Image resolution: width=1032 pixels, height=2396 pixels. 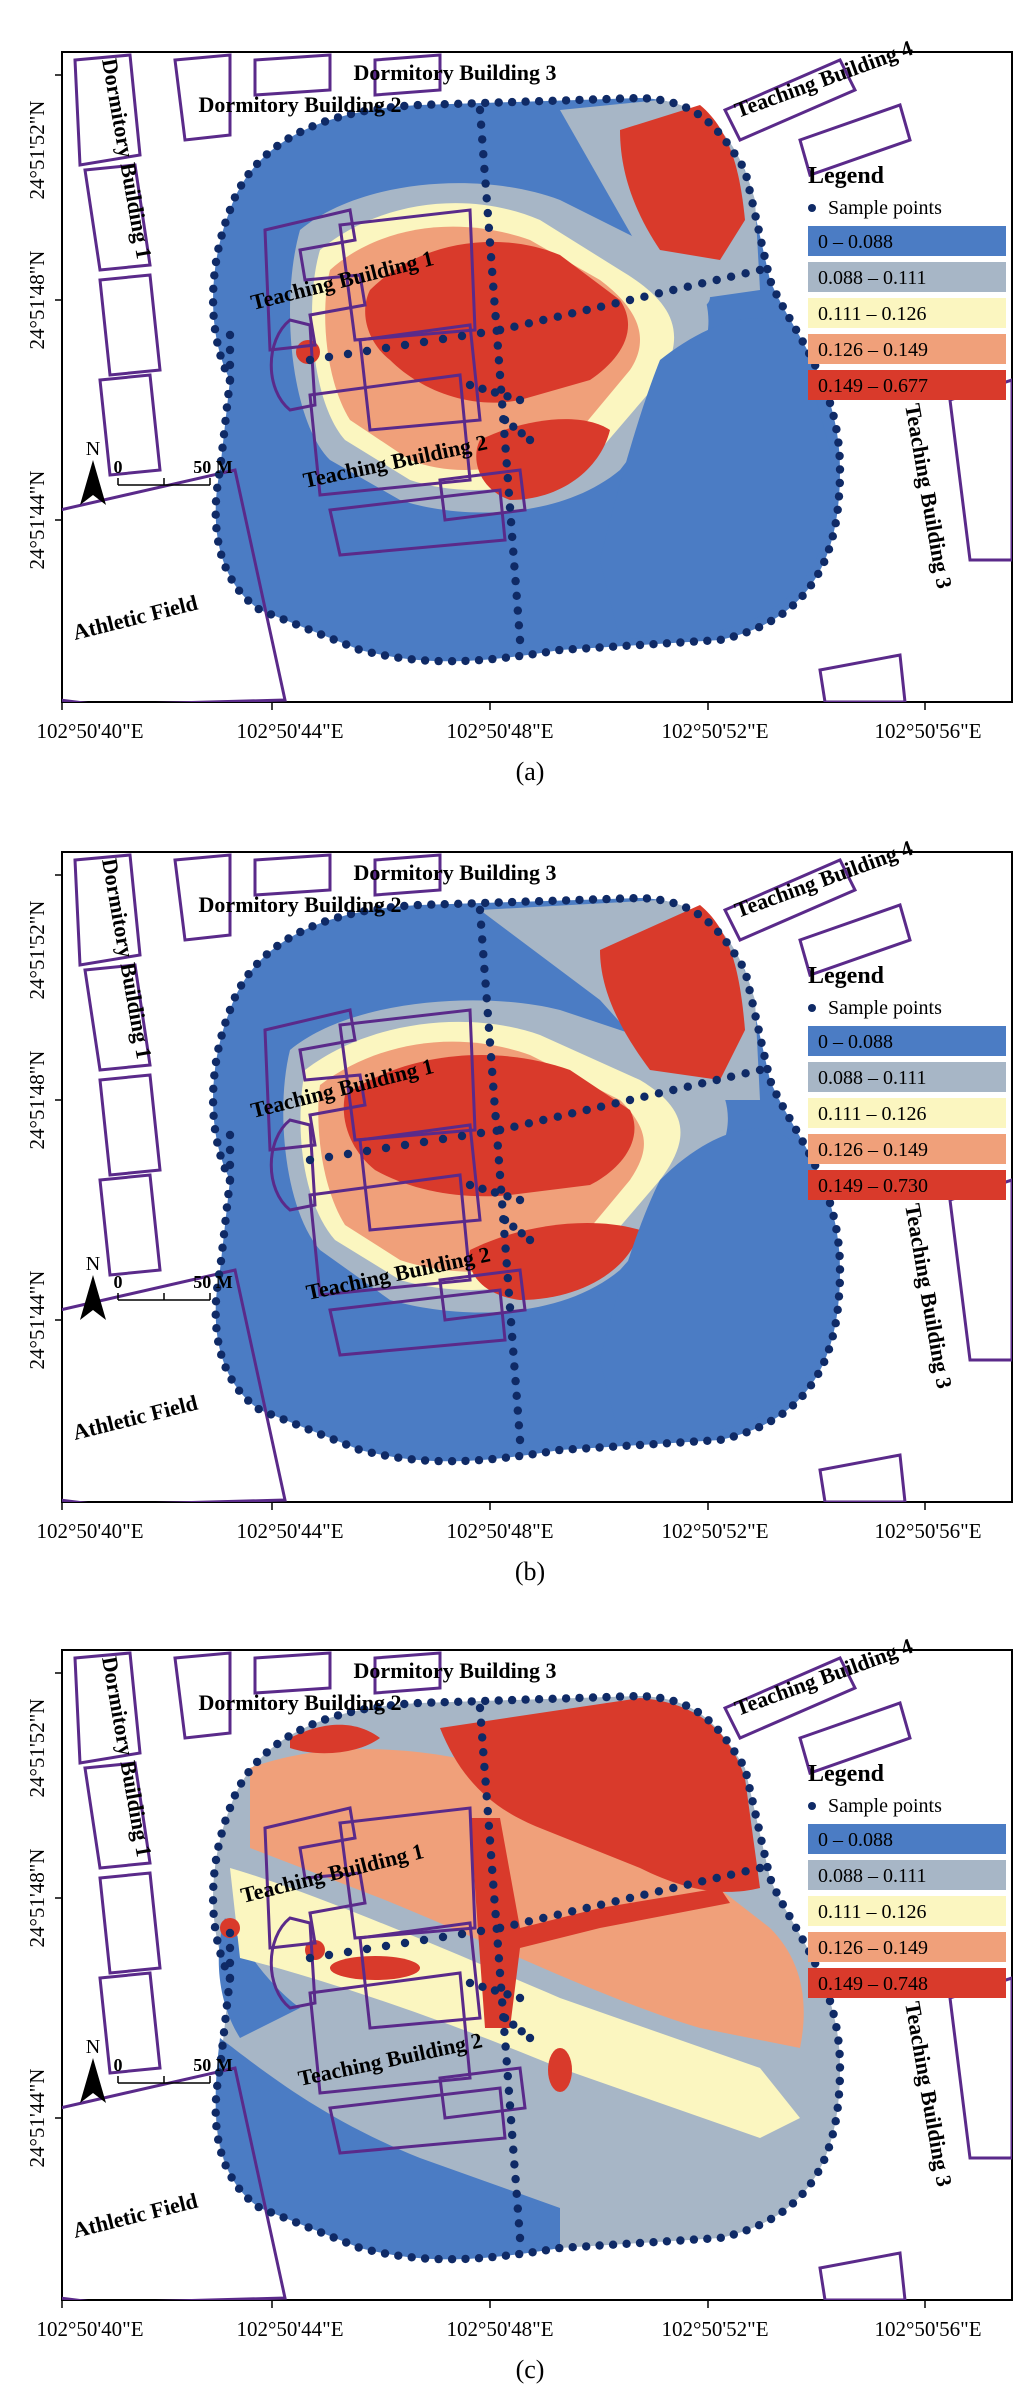 What do you see at coordinates (37, 1898) in the screenshot?
I see `lat-tick-2: 24°51'48"N` at bounding box center [37, 1898].